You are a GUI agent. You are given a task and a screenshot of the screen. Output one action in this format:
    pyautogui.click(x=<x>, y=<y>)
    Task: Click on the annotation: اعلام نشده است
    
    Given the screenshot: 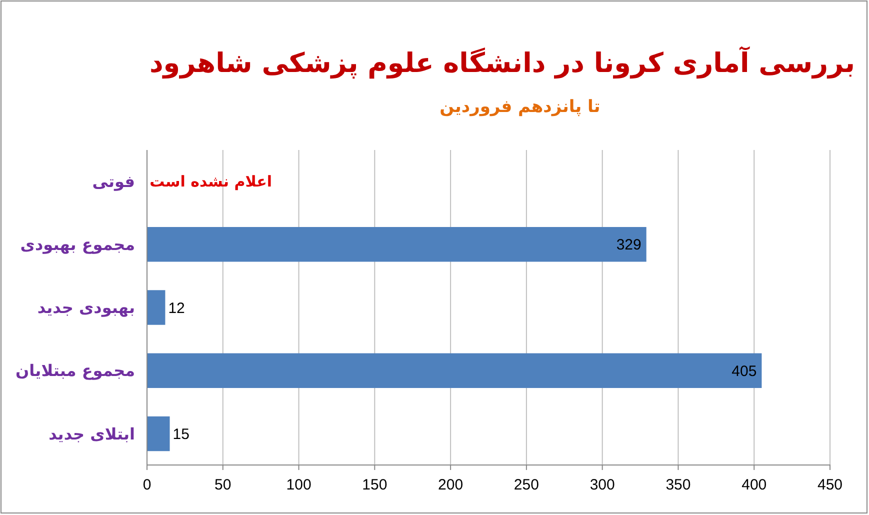 What is the action you would take?
    pyautogui.click(x=211, y=181)
    